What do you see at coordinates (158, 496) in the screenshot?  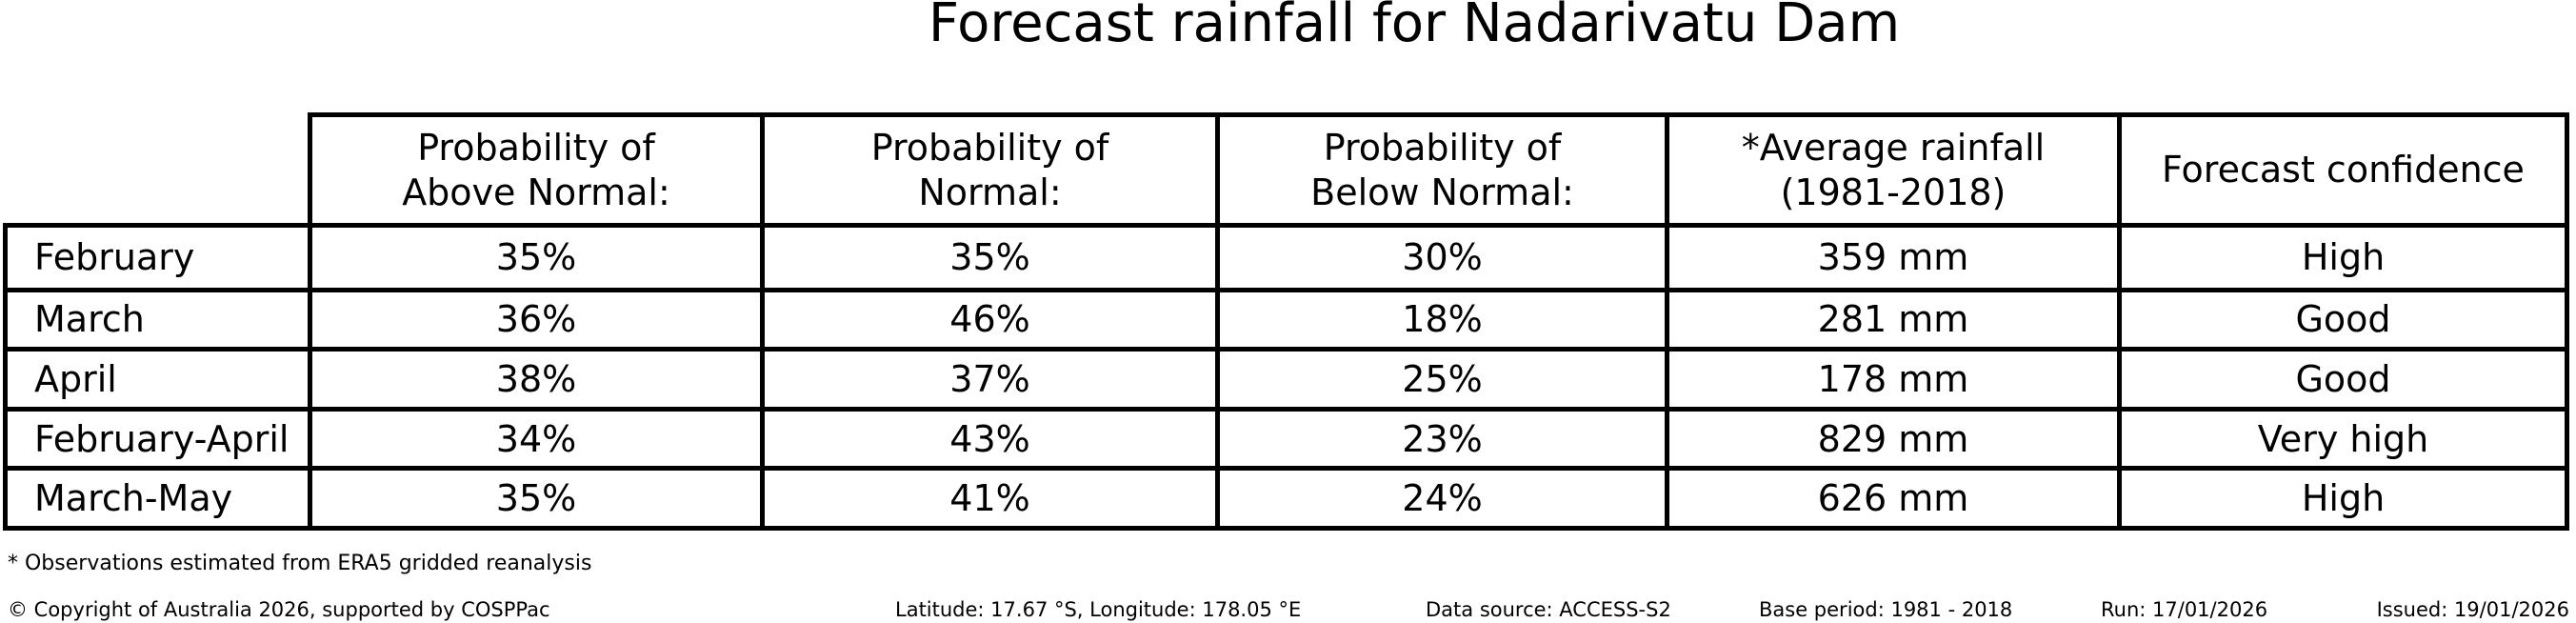 I see `row-label-march-may: March-May` at bounding box center [158, 496].